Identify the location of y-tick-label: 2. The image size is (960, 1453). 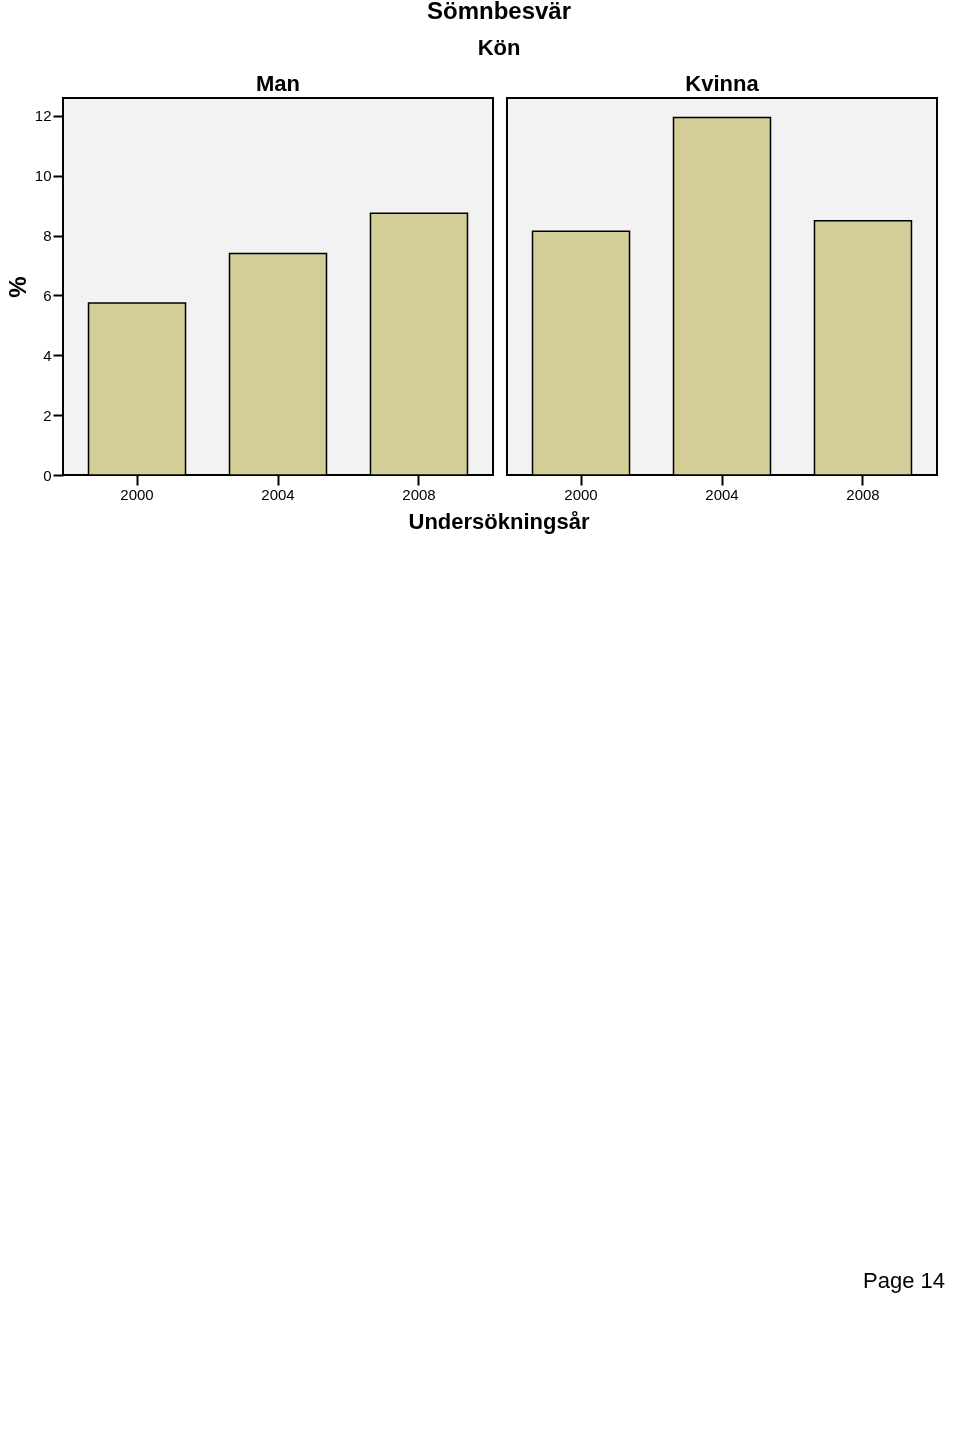
(47, 415).